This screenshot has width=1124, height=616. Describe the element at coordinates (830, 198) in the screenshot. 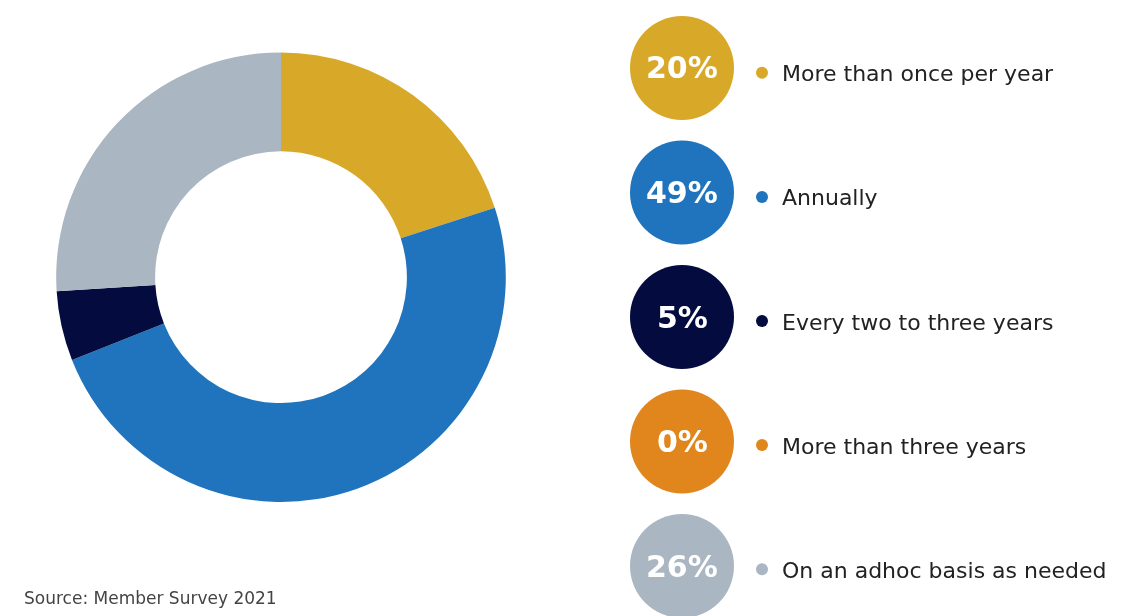

I see `legend-label: Annually` at that location.